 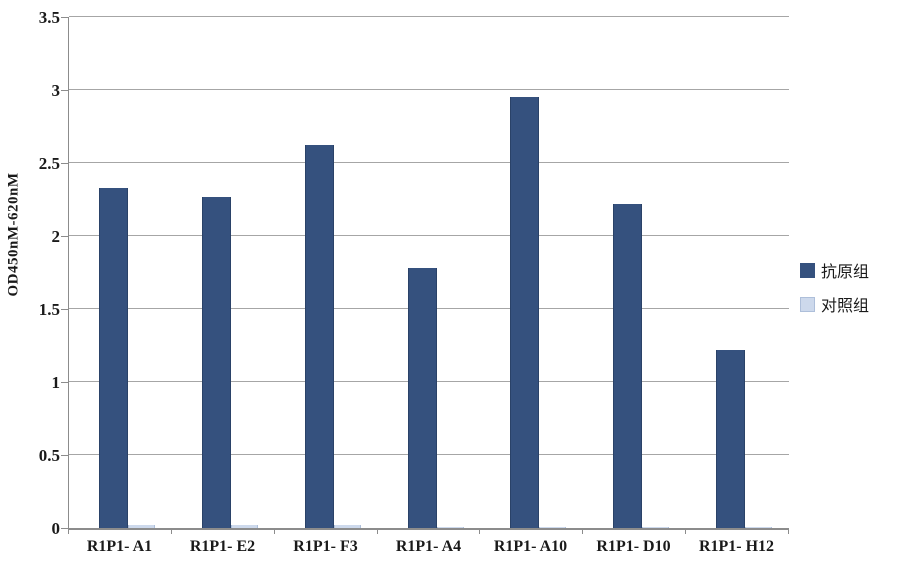 I want to click on y-tick-label: 1, so click(x=56, y=382).